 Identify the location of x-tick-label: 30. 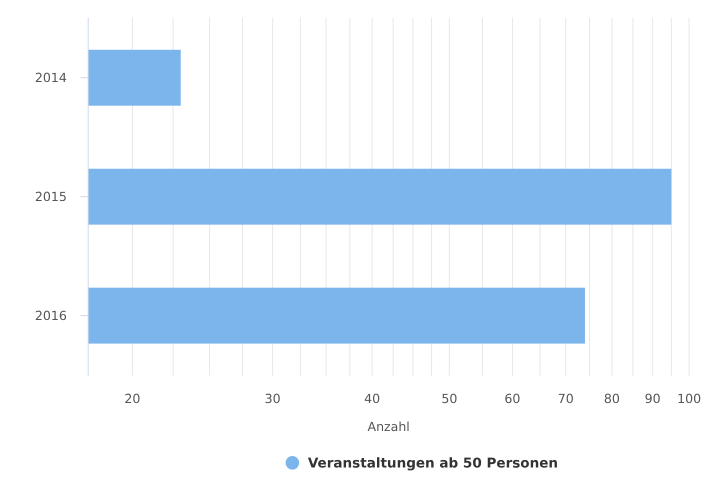
(272, 398).